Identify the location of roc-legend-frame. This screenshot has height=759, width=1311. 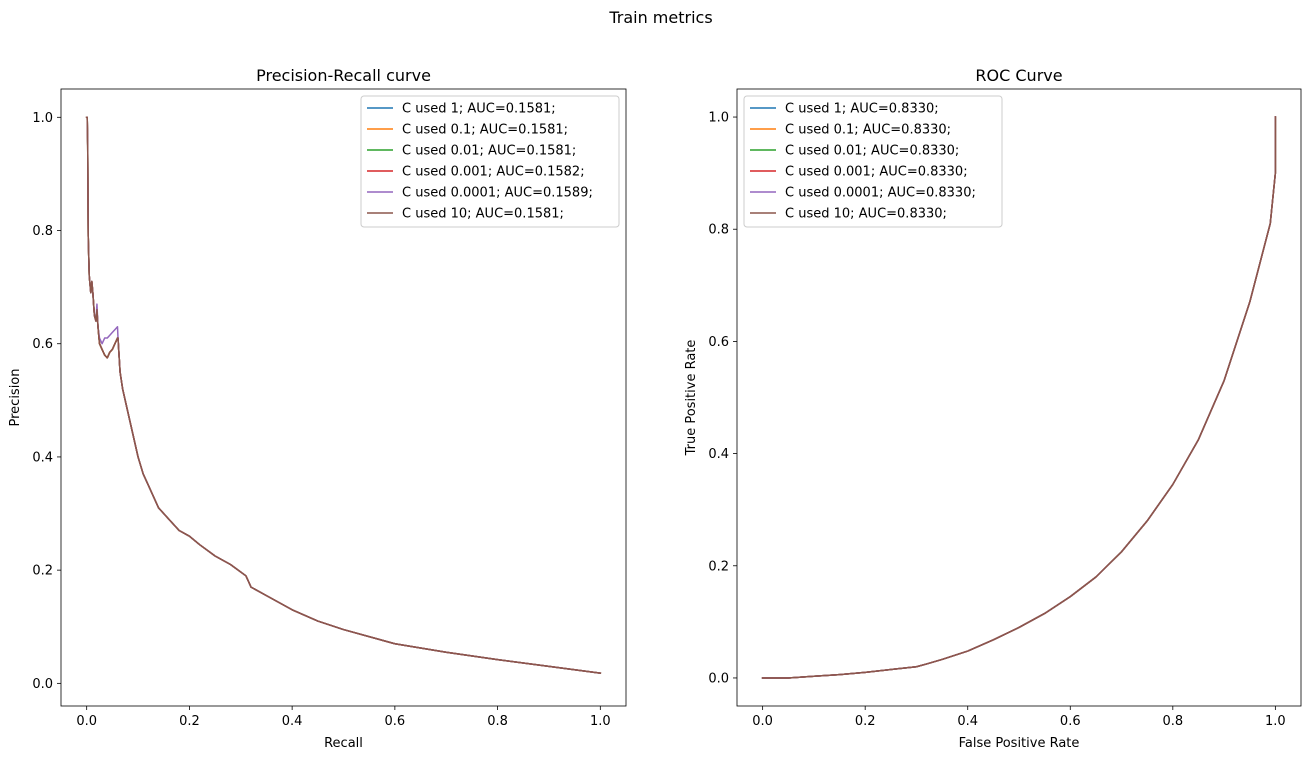
(873, 161).